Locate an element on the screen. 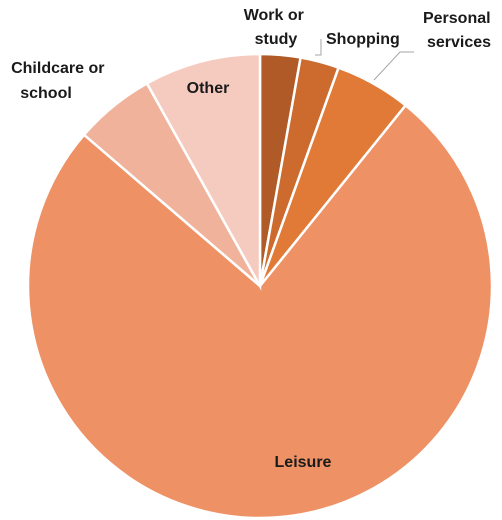 The image size is (502, 520). label-work-or-study-line1: Work or is located at coordinates (274, 15).